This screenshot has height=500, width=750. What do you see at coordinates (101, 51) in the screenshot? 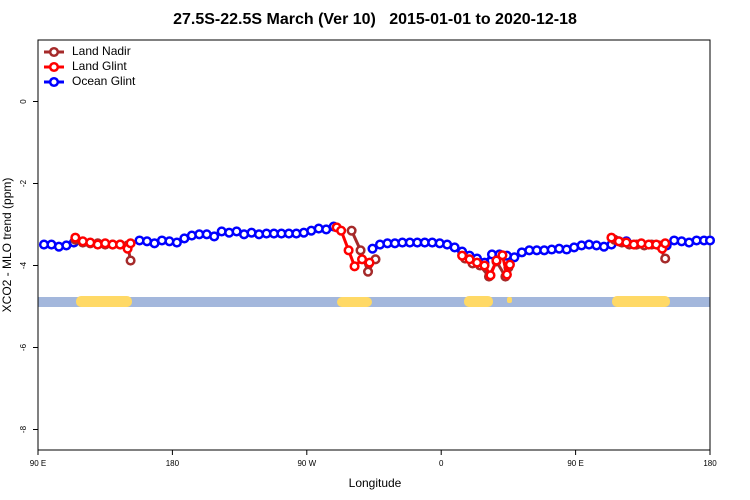
I see `legend-label: Land Nadir` at bounding box center [101, 51].